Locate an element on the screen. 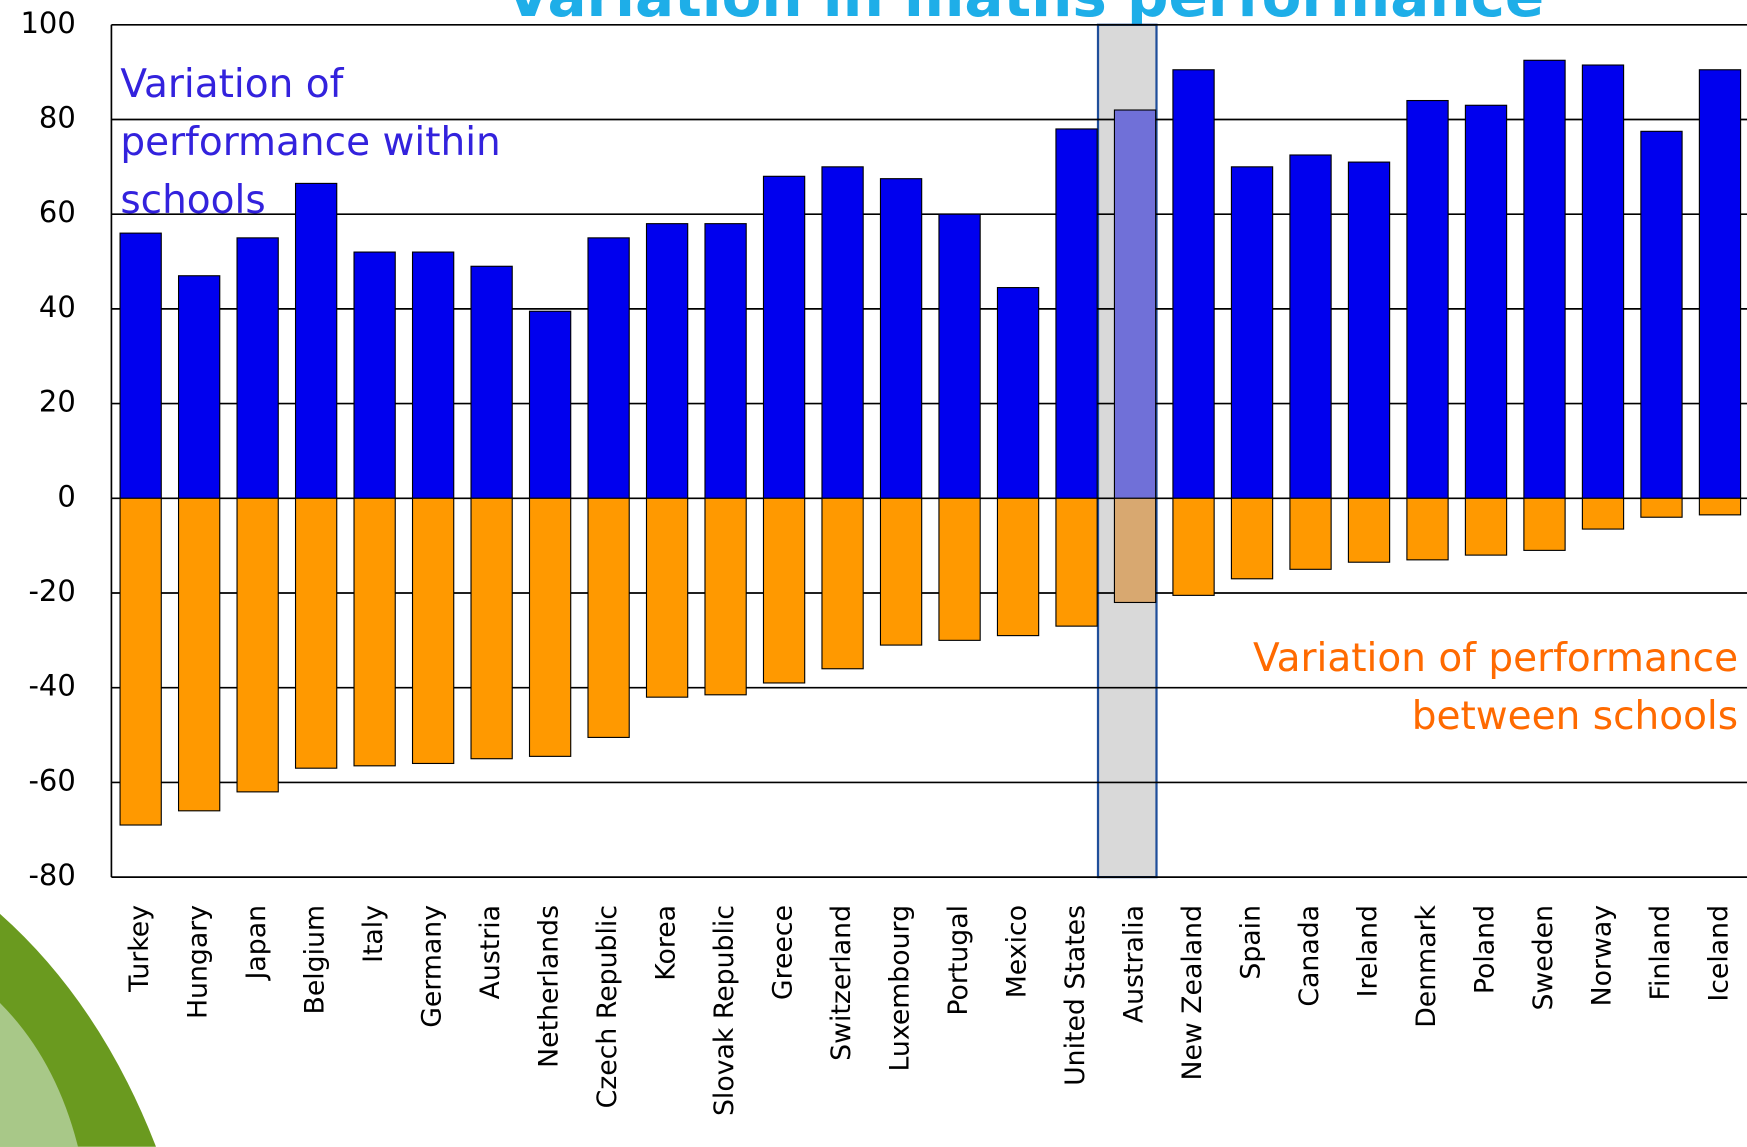  annotation: Variation of performance within schools is located at coordinates (310, 143).